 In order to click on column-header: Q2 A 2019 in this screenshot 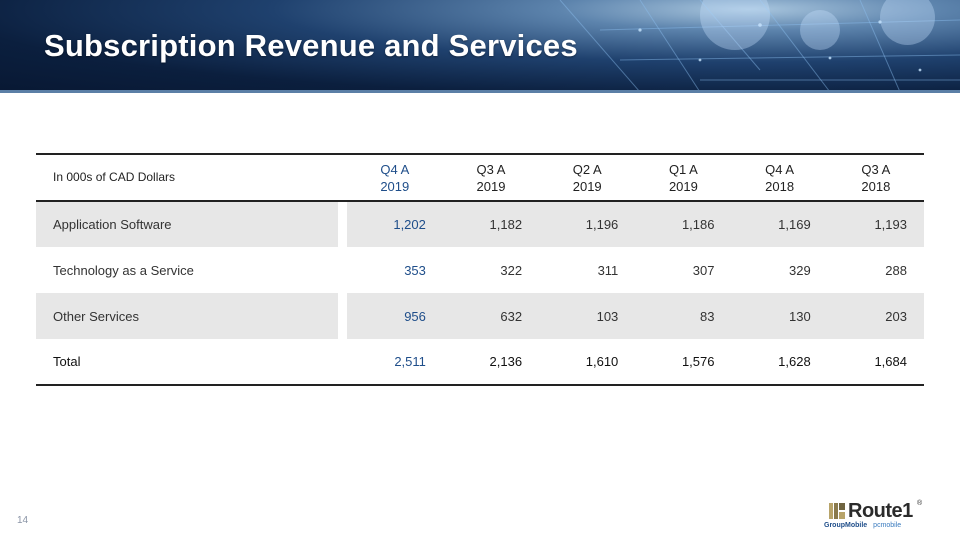, I will do `click(587, 177)`.